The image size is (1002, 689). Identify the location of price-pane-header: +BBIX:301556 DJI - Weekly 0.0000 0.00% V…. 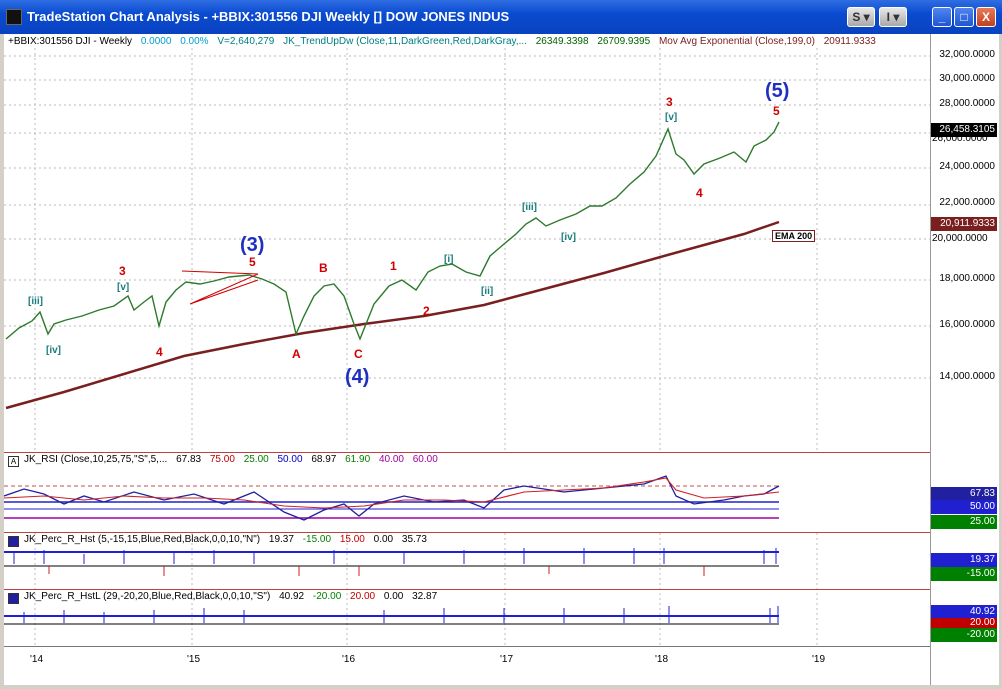
(445, 41).